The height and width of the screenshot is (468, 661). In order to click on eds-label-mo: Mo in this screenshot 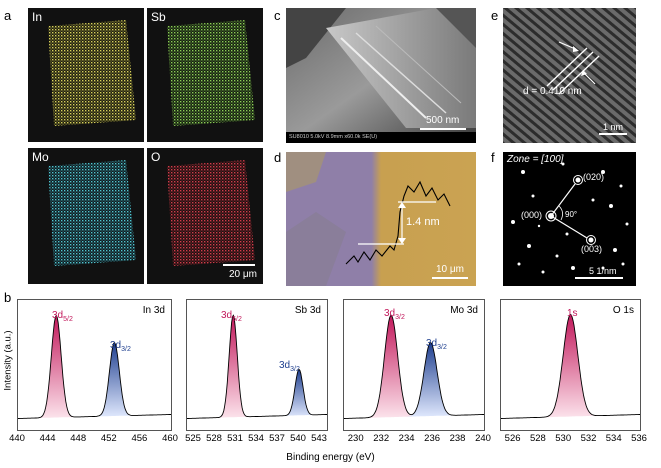, I will do `click(40, 157)`.